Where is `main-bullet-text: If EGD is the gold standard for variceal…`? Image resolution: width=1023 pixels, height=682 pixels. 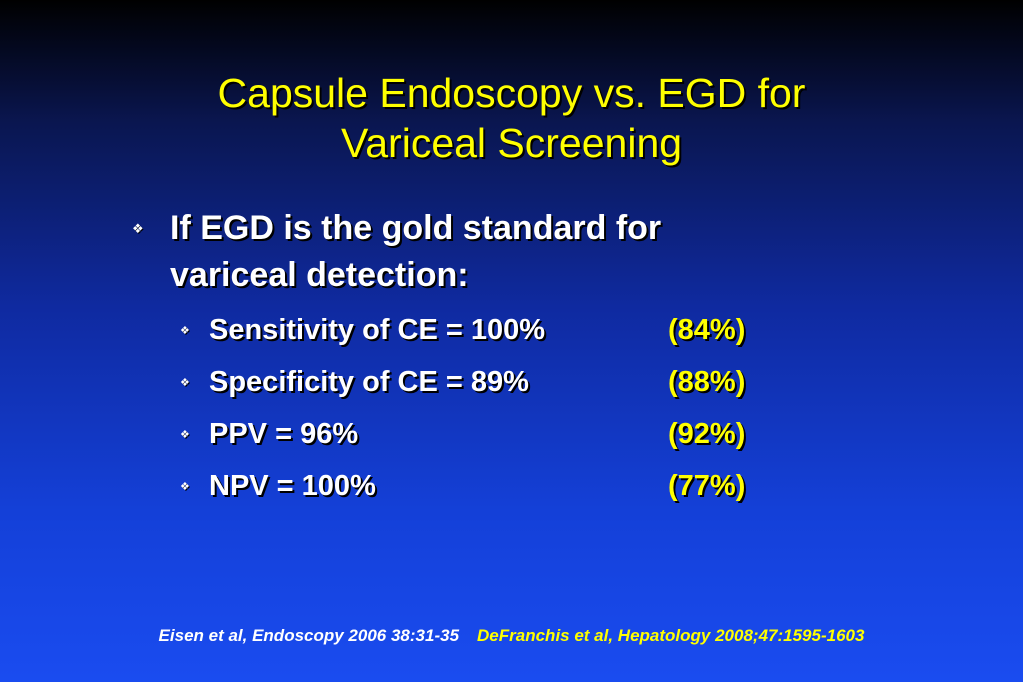 main-bullet-text: If EGD is the gold standard for variceal… is located at coordinates (415, 252).